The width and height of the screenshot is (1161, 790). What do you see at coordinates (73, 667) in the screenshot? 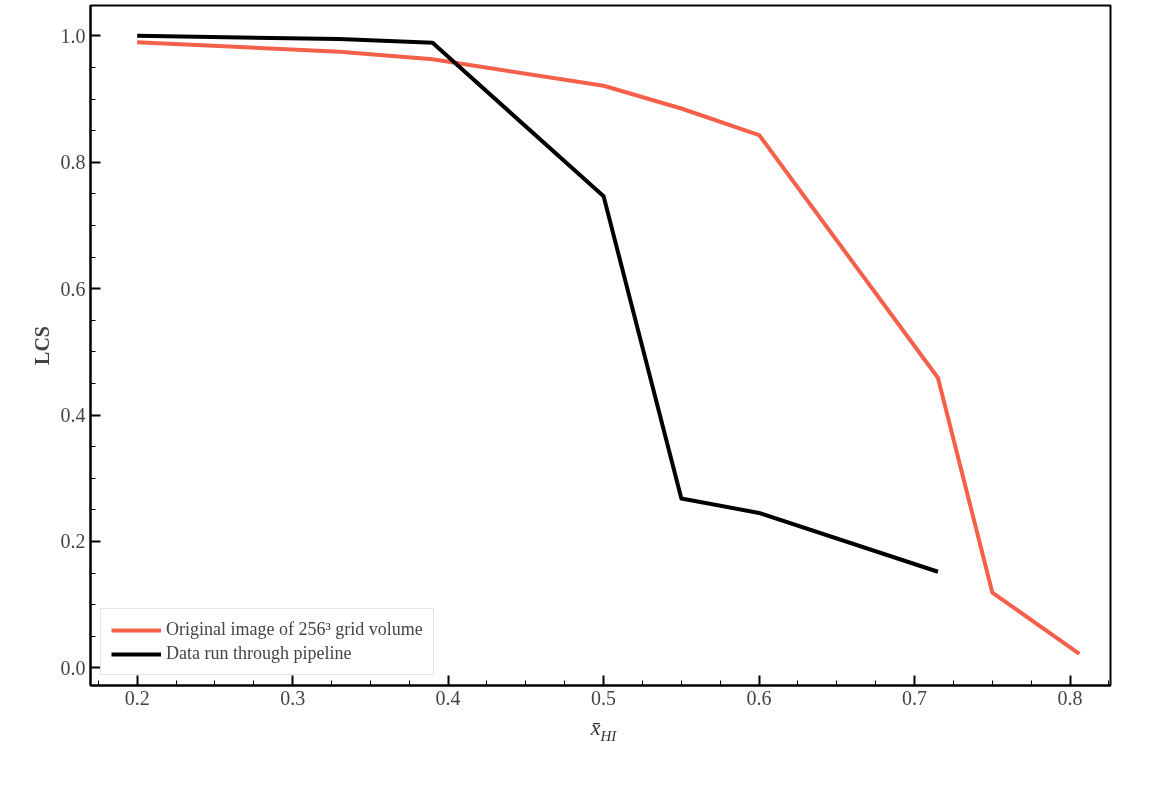
I see `y-tick-label: 0.0` at bounding box center [73, 667].